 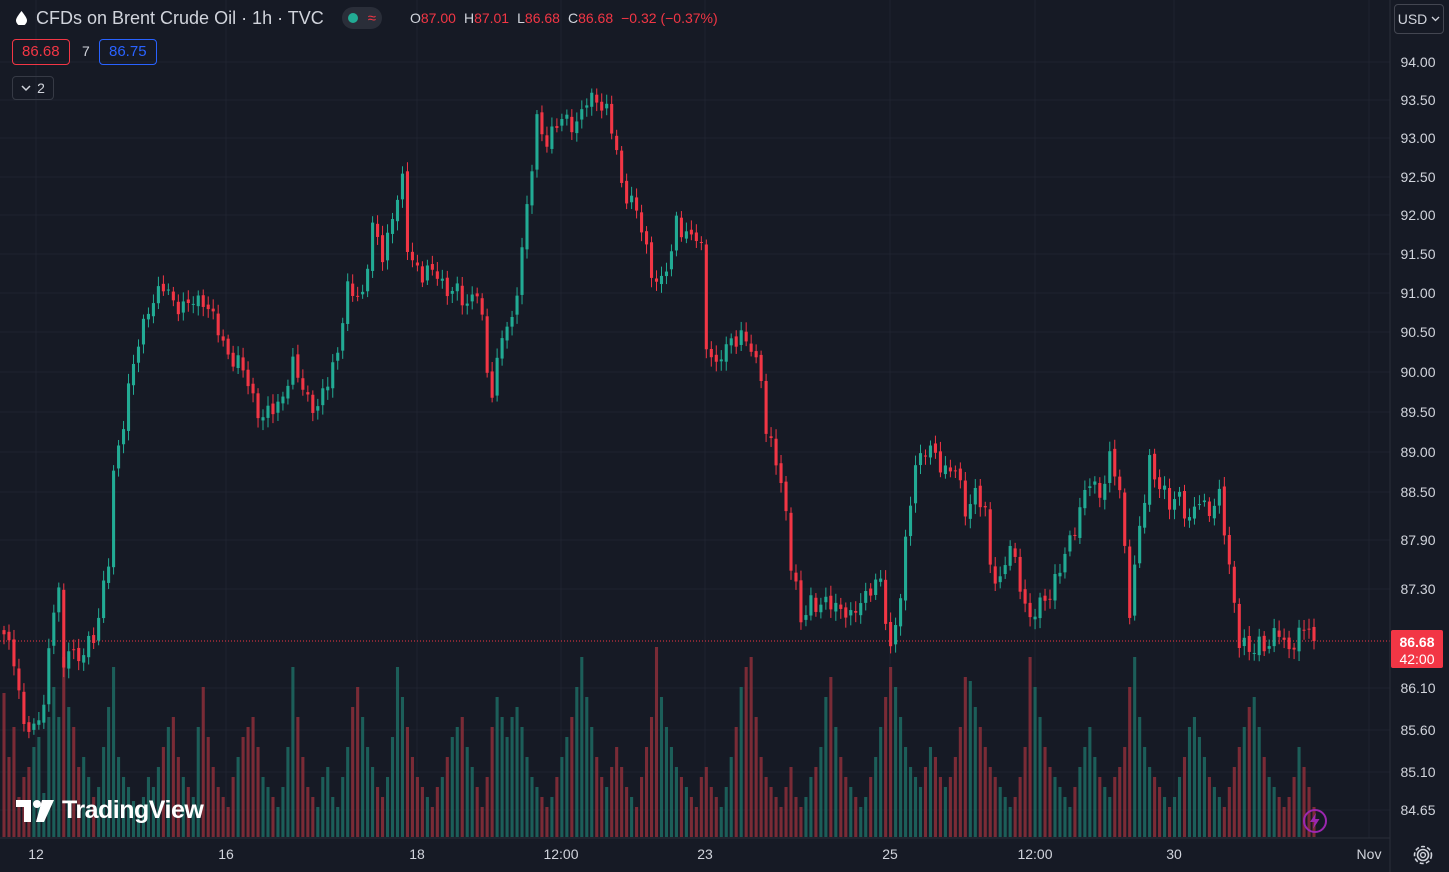 I want to click on settings-gear-icon, so click(x=1423, y=855).